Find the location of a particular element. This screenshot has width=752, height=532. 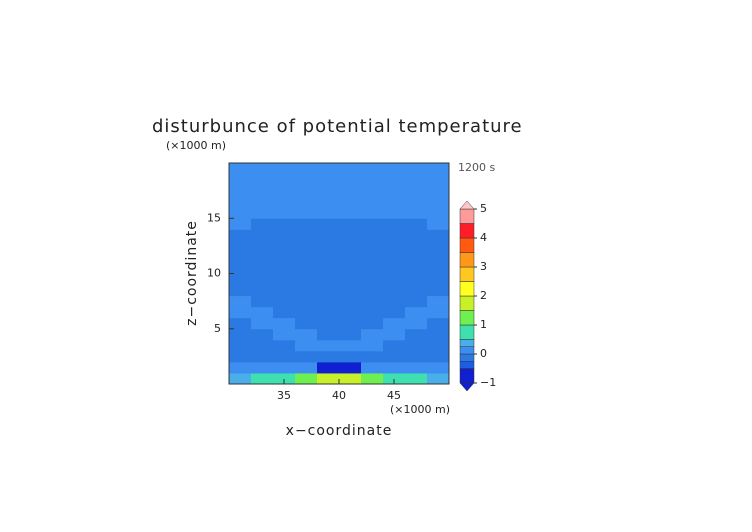

x-tick-label: 40 is located at coordinates (339, 395).